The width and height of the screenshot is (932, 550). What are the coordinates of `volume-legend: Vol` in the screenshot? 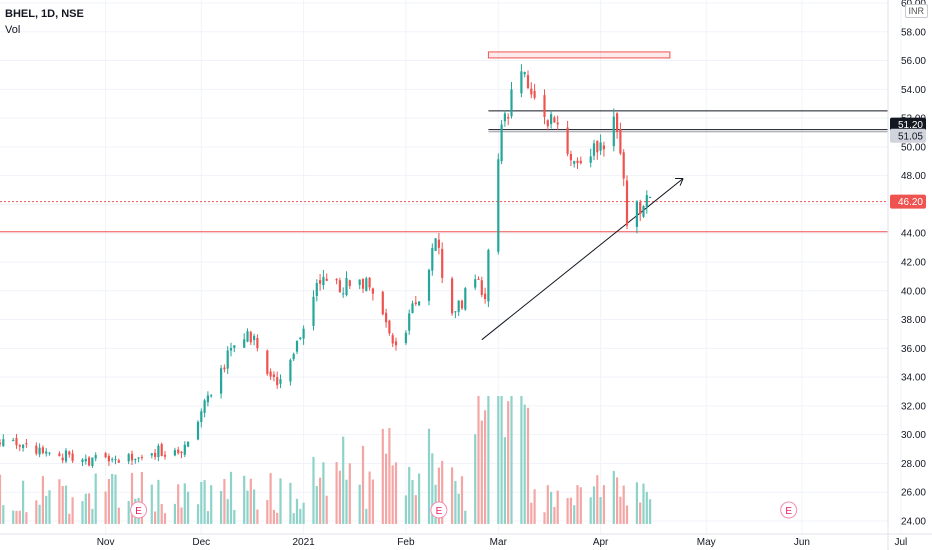 It's located at (13, 30).